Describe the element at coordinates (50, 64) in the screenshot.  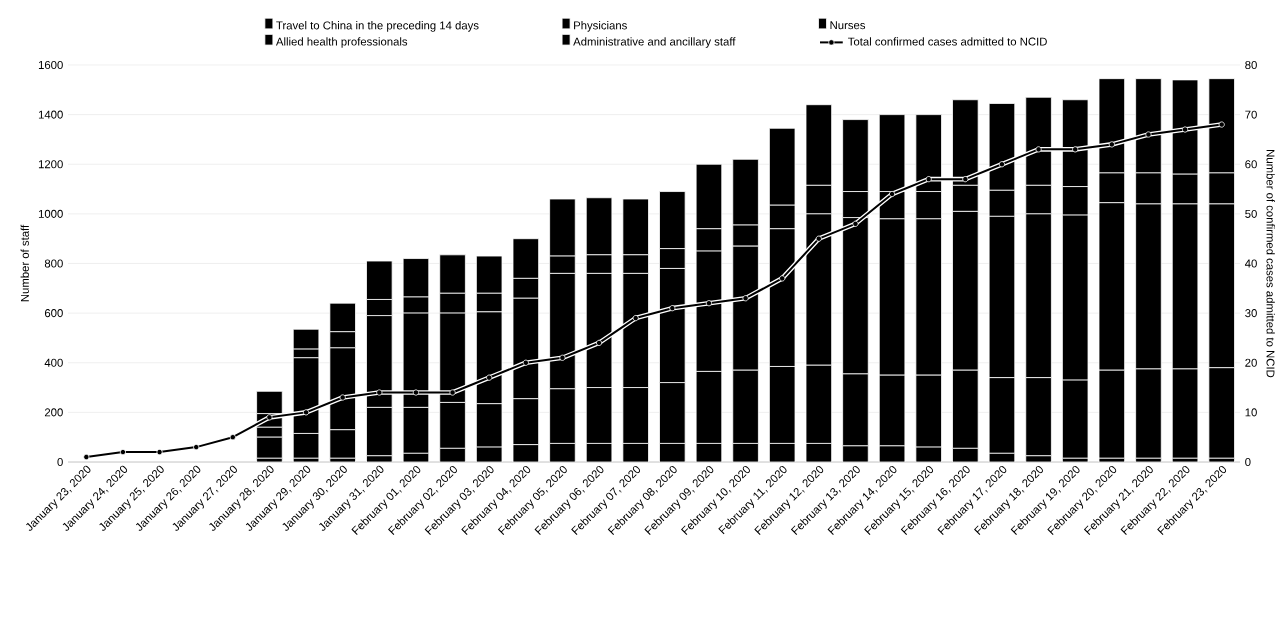
I see `y-tick-label: 1600` at that location.